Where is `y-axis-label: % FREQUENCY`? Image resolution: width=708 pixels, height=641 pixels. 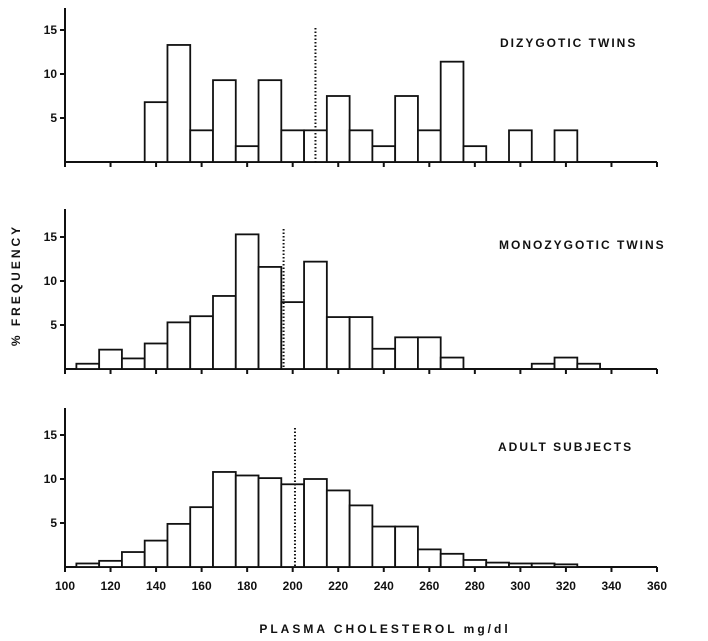 y-axis-label: % FREQUENCY is located at coordinates (16, 285).